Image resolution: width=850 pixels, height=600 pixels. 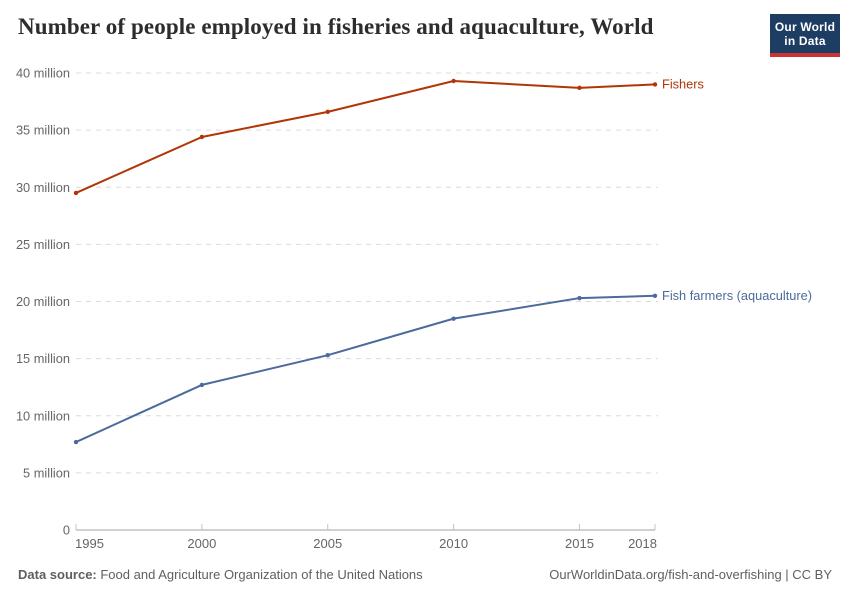 I want to click on x-tick-label-2000: 2000, so click(x=201, y=543).